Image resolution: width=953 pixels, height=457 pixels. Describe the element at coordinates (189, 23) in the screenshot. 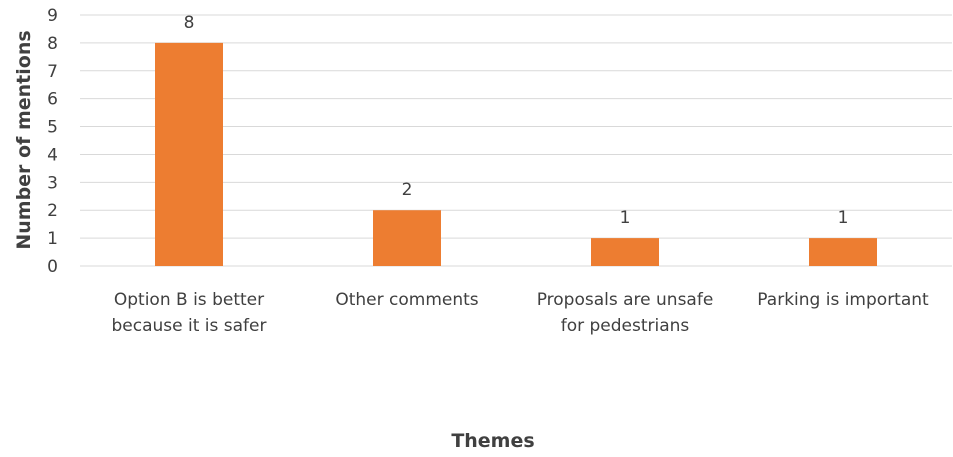

I see `data-label-0: 8` at that location.